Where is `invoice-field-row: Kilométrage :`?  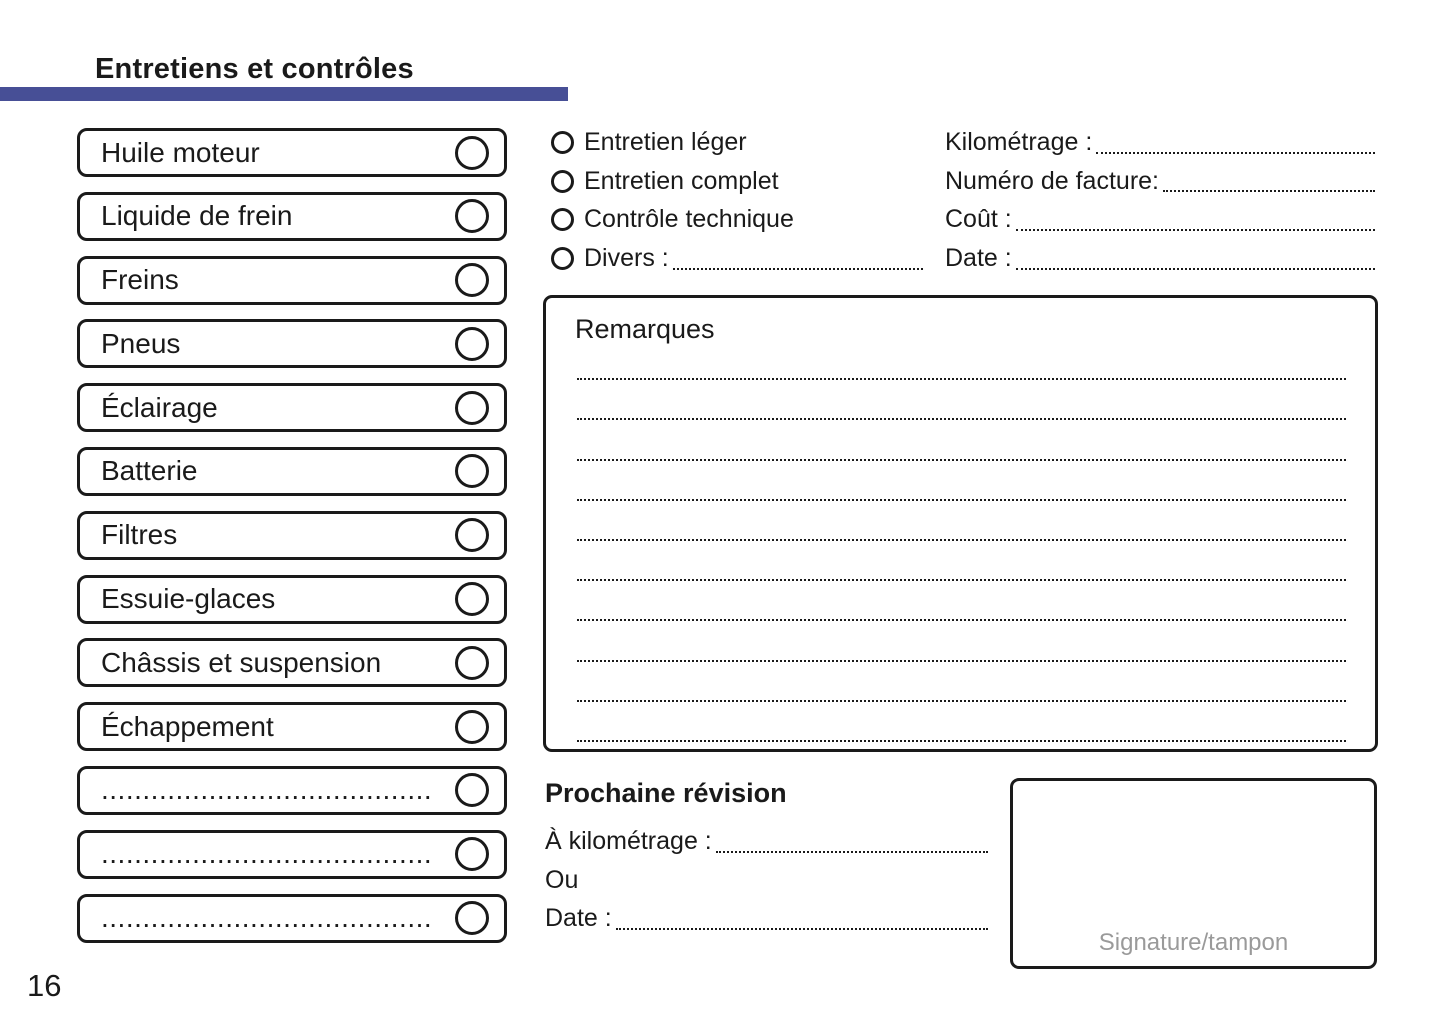
invoice-field-row: Kilométrage : is located at coordinates (1160, 142).